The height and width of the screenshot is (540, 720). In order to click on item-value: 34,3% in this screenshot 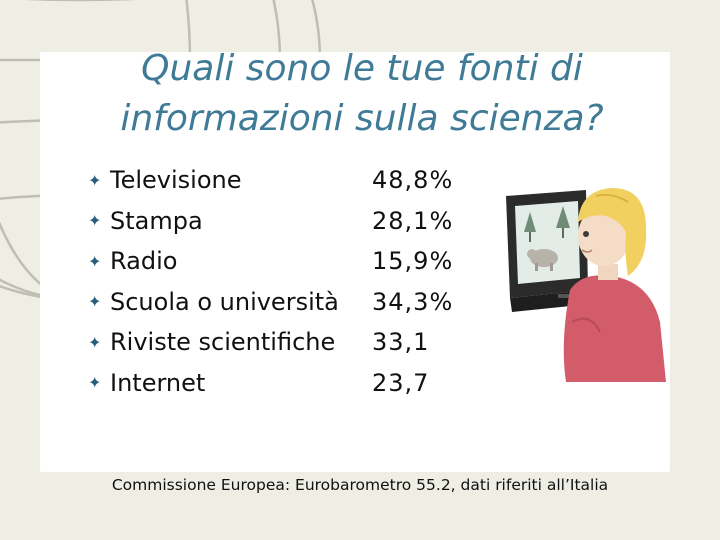, I will do `click(413, 301)`.